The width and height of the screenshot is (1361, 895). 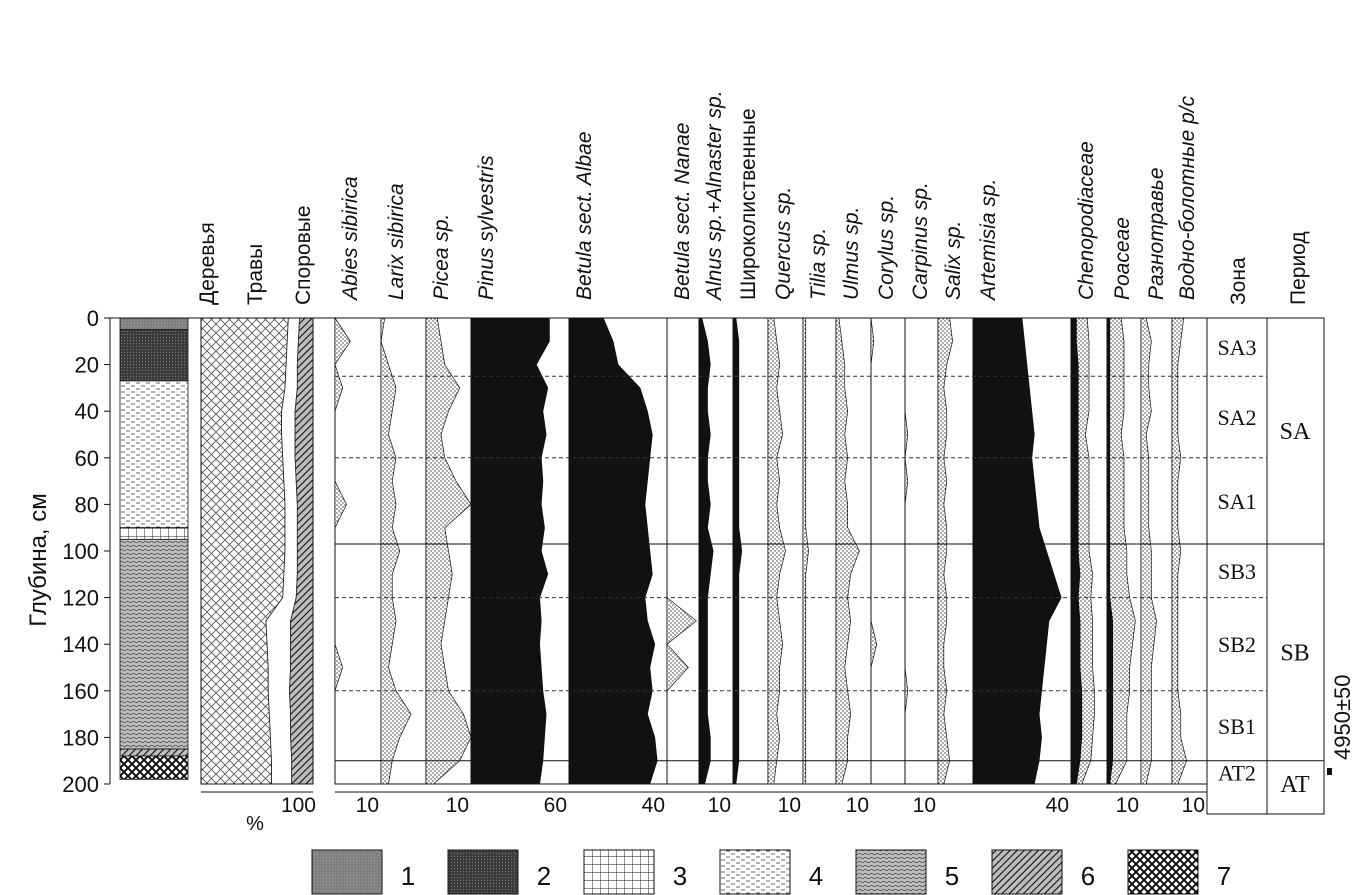 I want to click on legend-label: 1, so click(x=408, y=876).